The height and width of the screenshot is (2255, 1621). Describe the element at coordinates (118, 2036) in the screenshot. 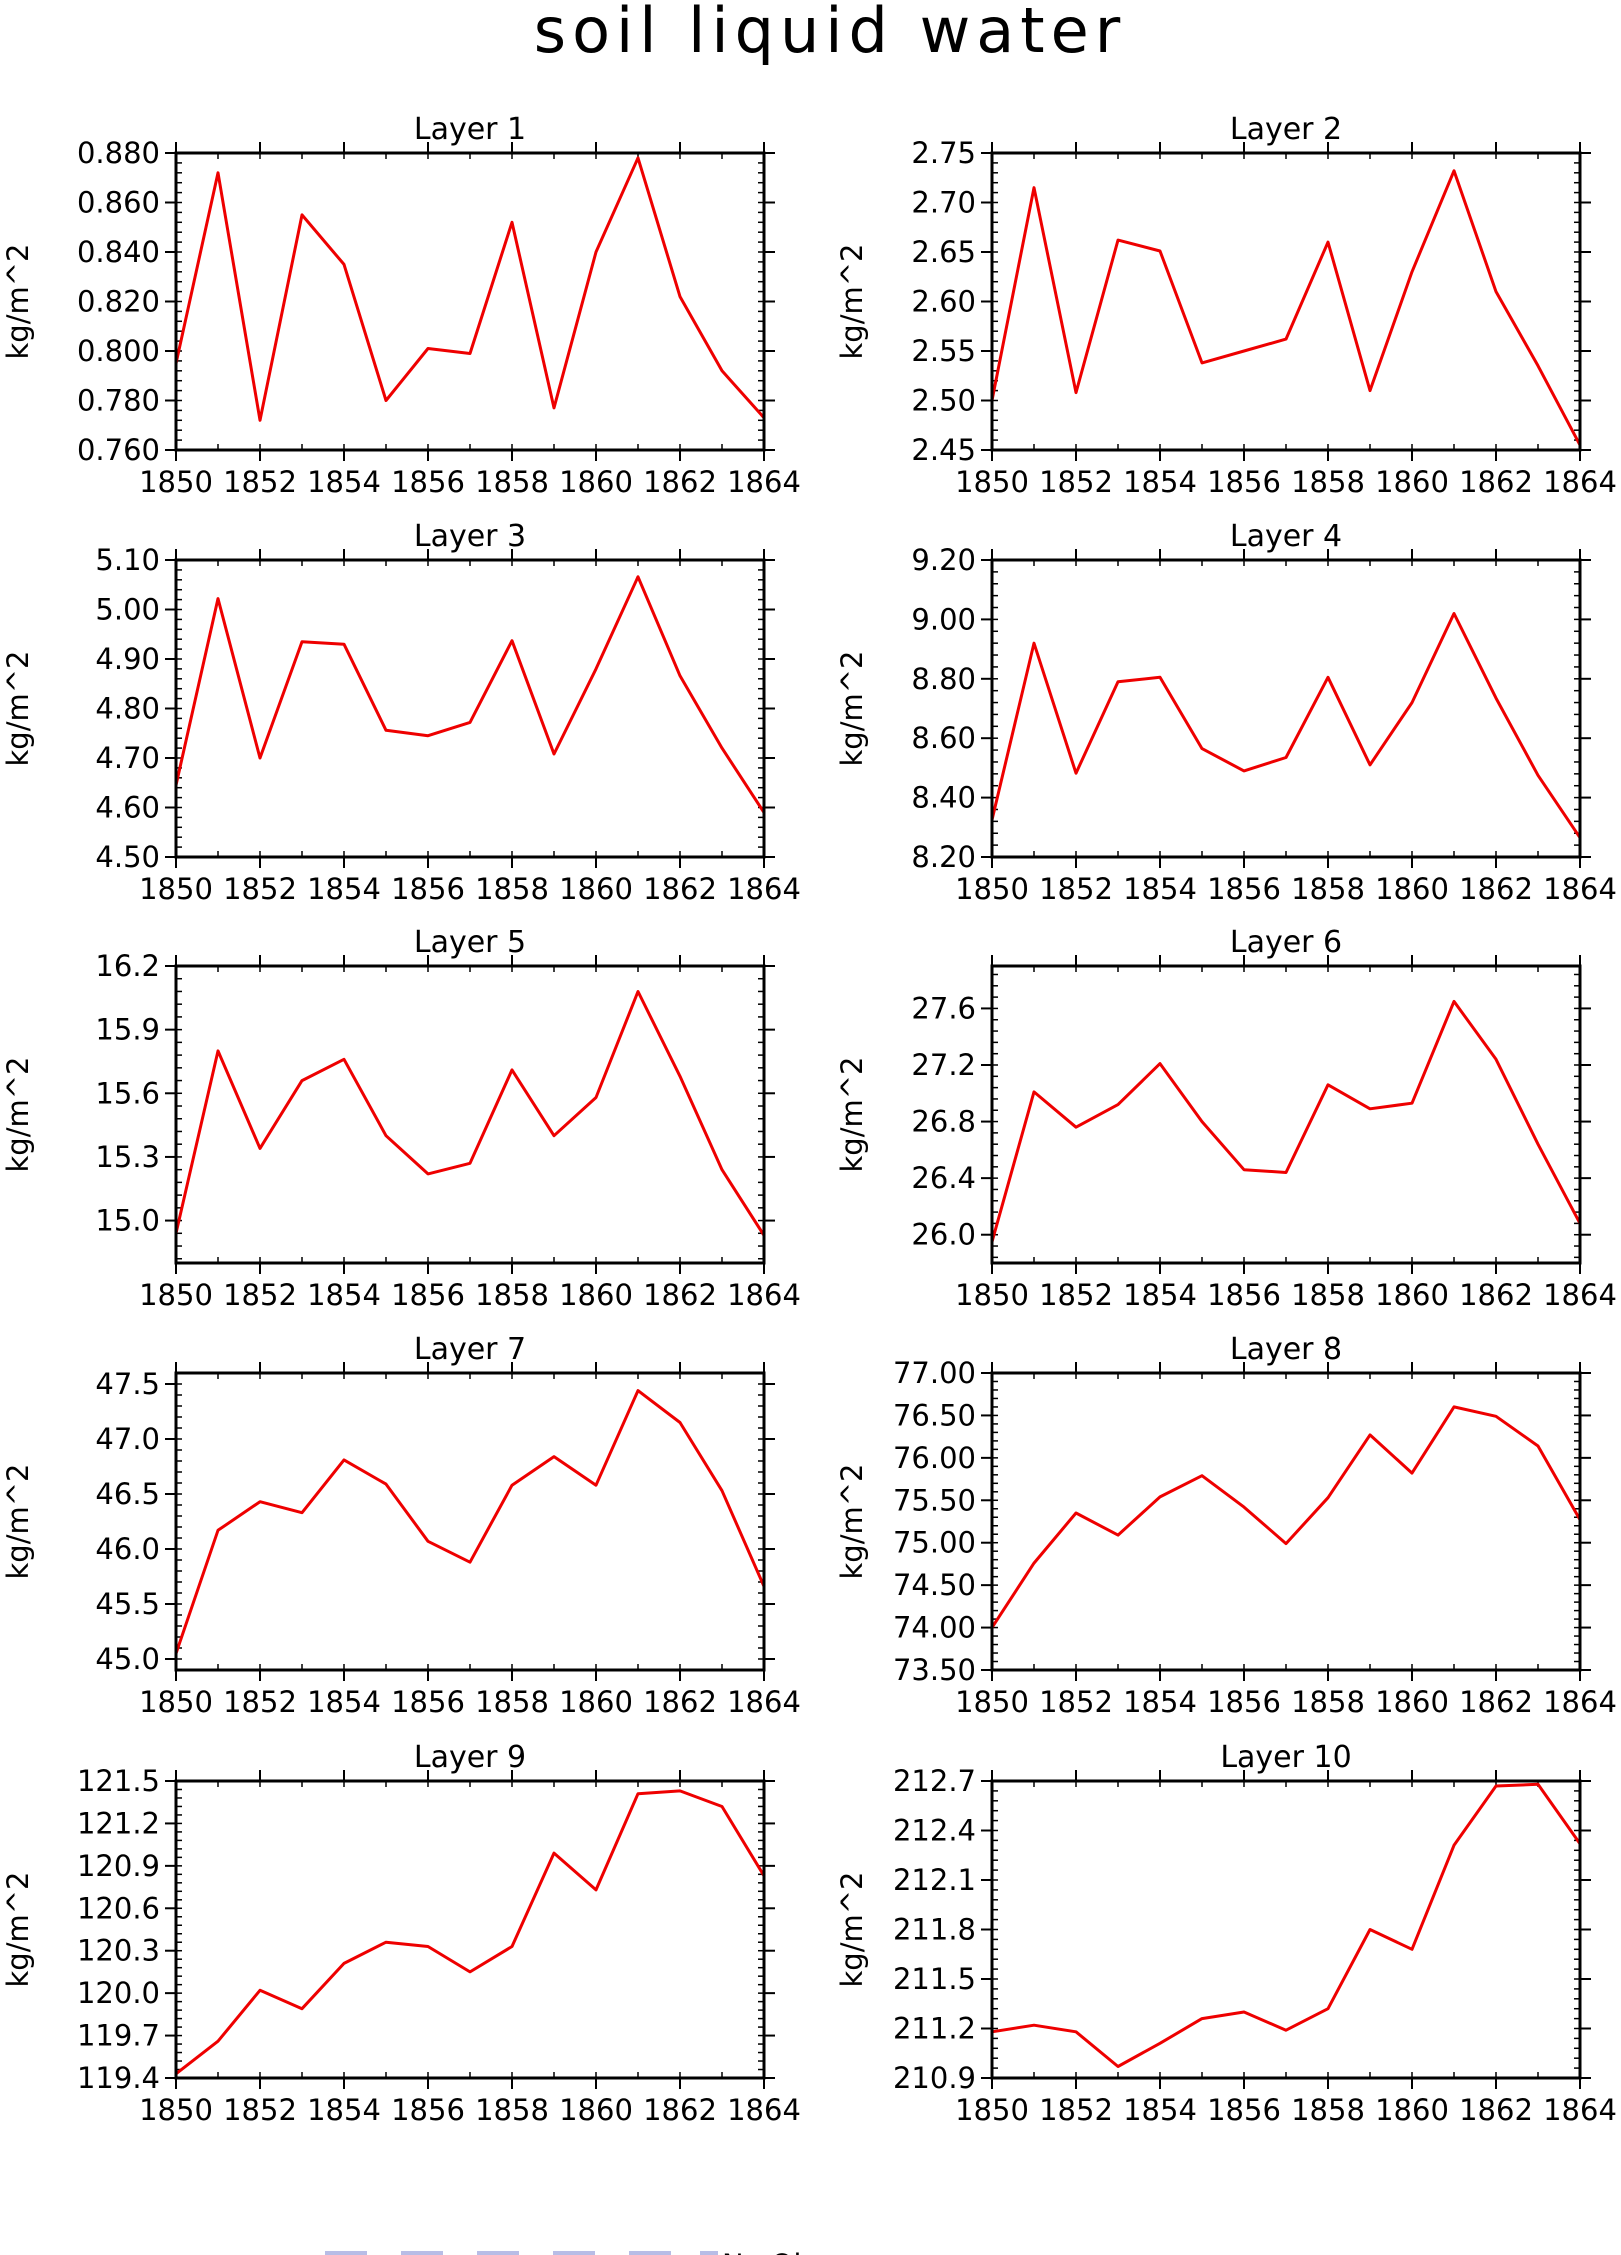

I see `chart-9-y-tick-label: 119.7` at that location.